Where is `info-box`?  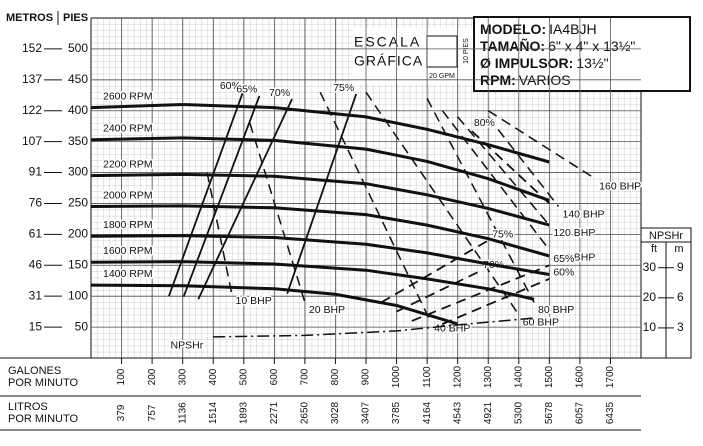
info-box is located at coordinates (582, 54).